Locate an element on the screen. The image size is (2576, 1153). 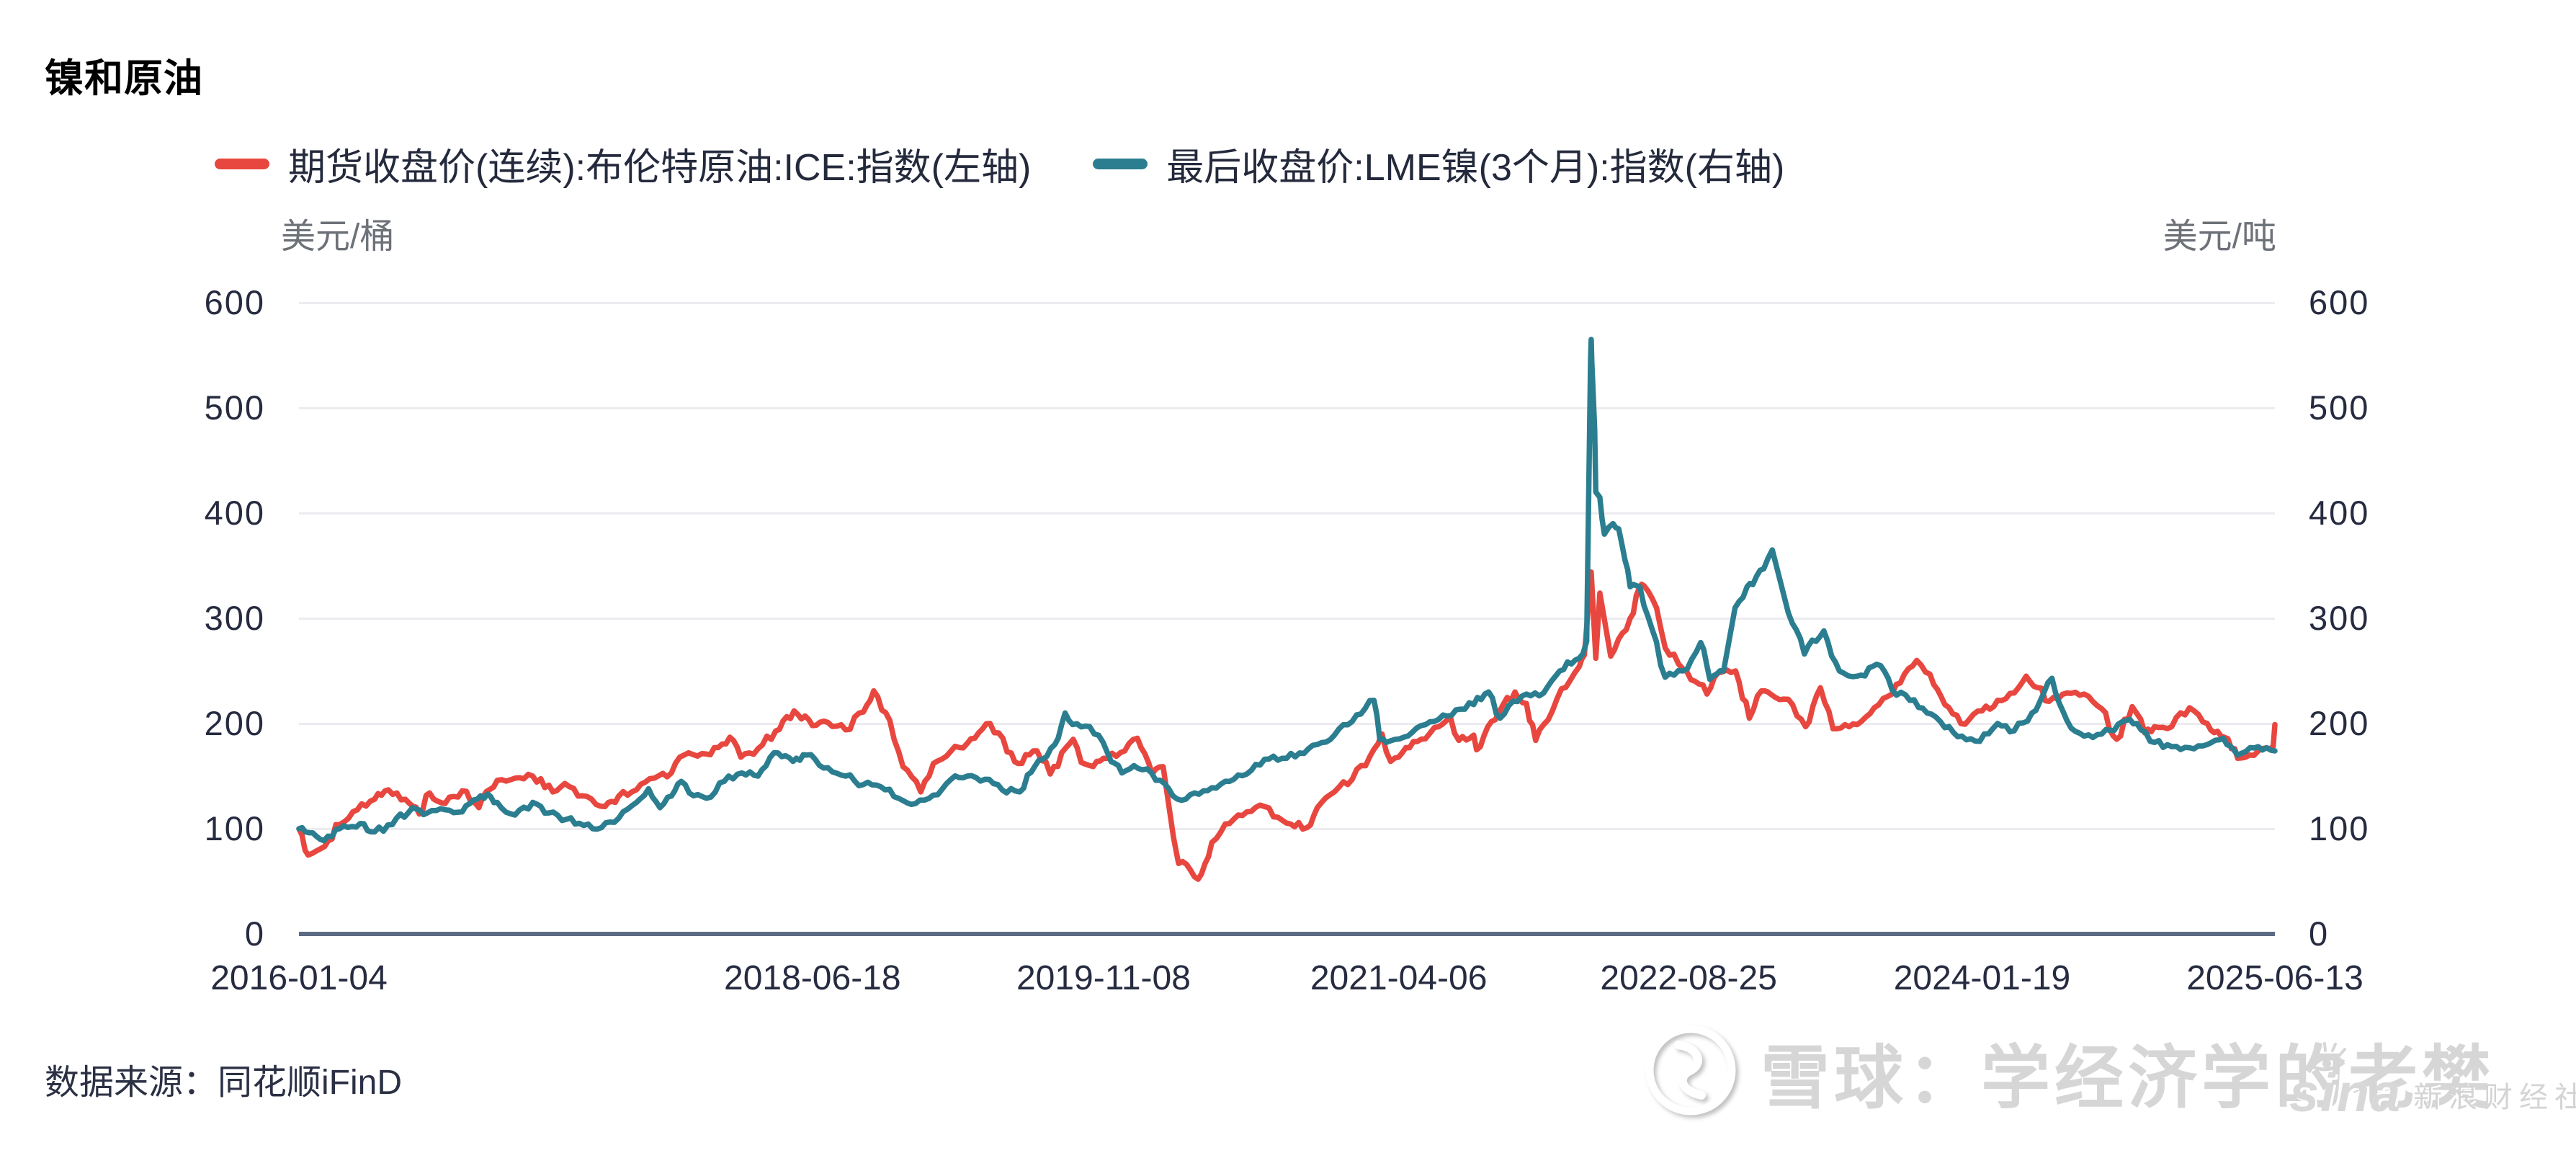
y-tick-left-500: 500 is located at coordinates (234, 407).